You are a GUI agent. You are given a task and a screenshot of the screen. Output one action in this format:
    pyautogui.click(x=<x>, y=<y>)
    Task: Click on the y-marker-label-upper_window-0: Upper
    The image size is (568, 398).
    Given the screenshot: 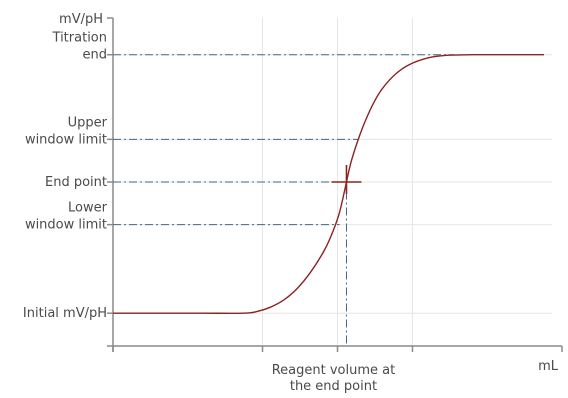 What is the action you would take?
    pyautogui.click(x=88, y=122)
    